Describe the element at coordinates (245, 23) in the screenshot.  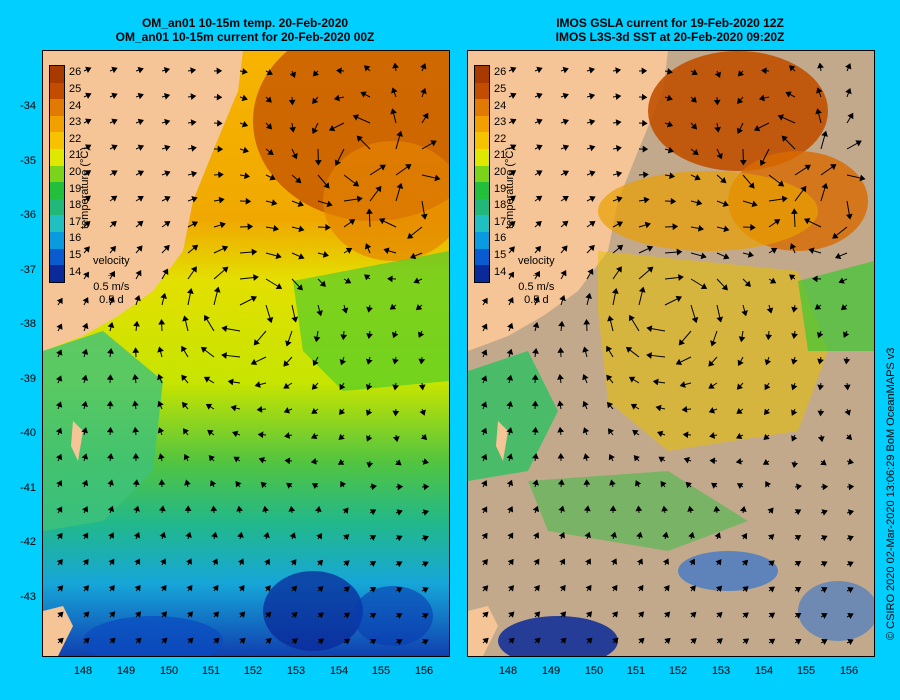
I see `left-title-line1: OM_an01 10-15m temp. 20-Feb-2020` at that location.